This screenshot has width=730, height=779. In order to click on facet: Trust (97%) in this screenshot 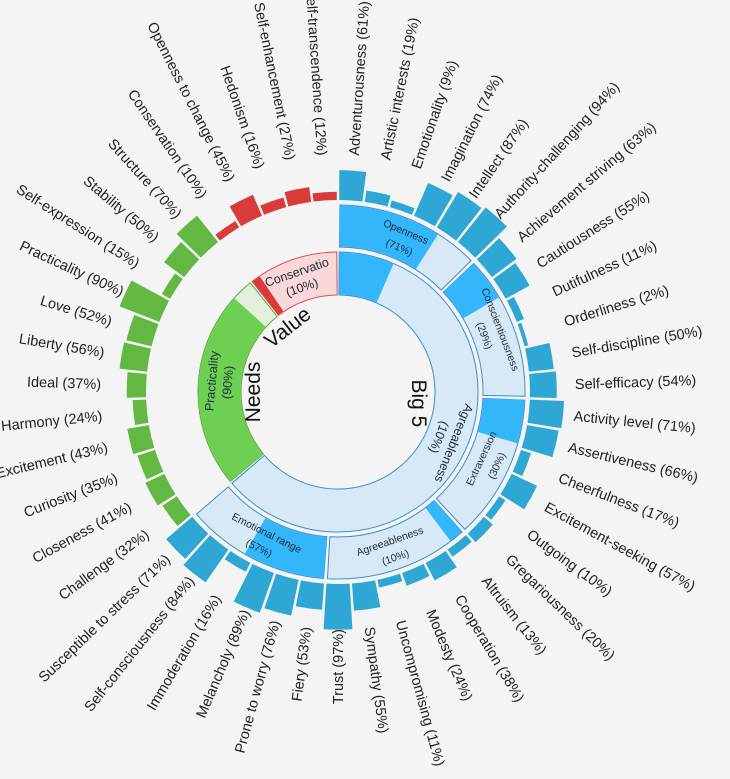, I will do `click(338, 643)`.